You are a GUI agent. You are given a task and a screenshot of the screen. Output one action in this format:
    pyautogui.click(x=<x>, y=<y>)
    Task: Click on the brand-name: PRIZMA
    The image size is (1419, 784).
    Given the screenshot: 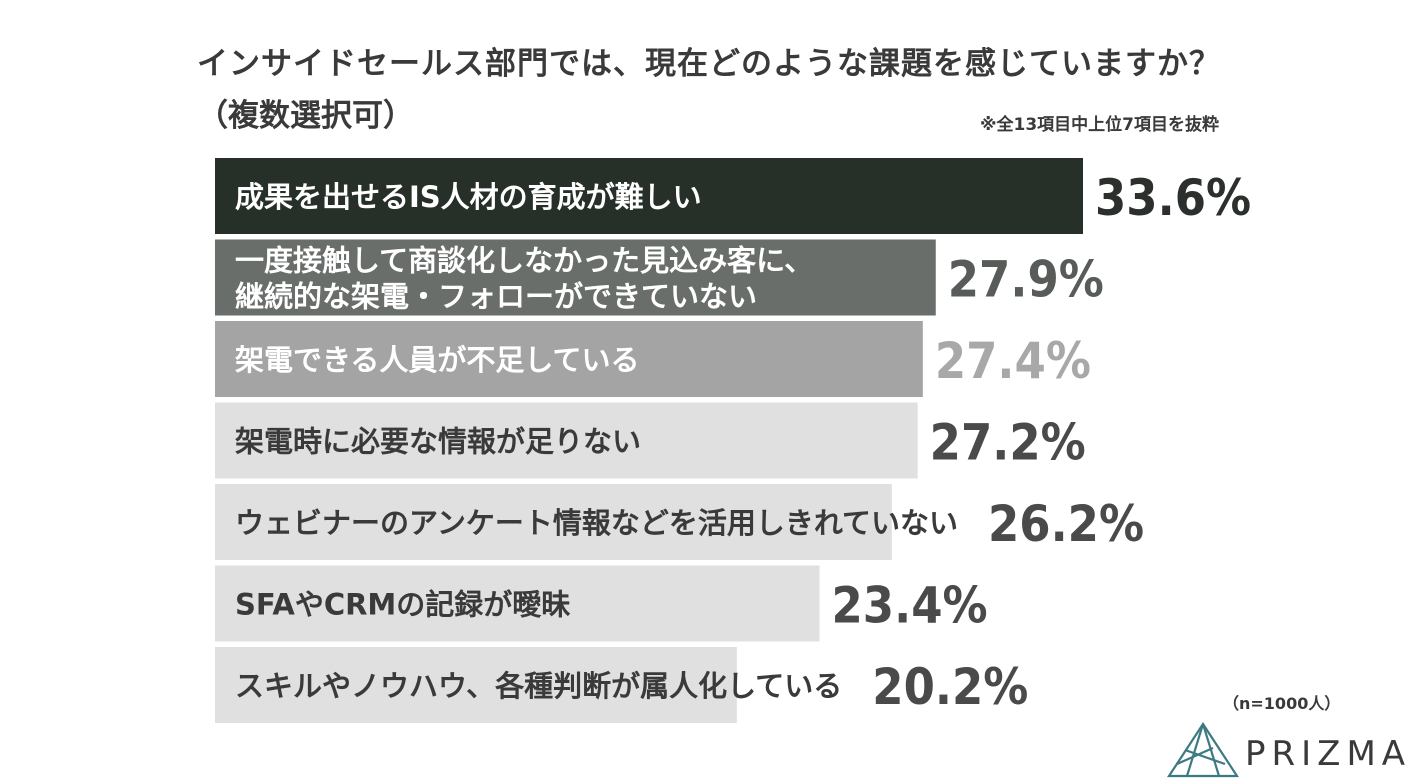 What is the action you would take?
    pyautogui.click(x=1328, y=754)
    